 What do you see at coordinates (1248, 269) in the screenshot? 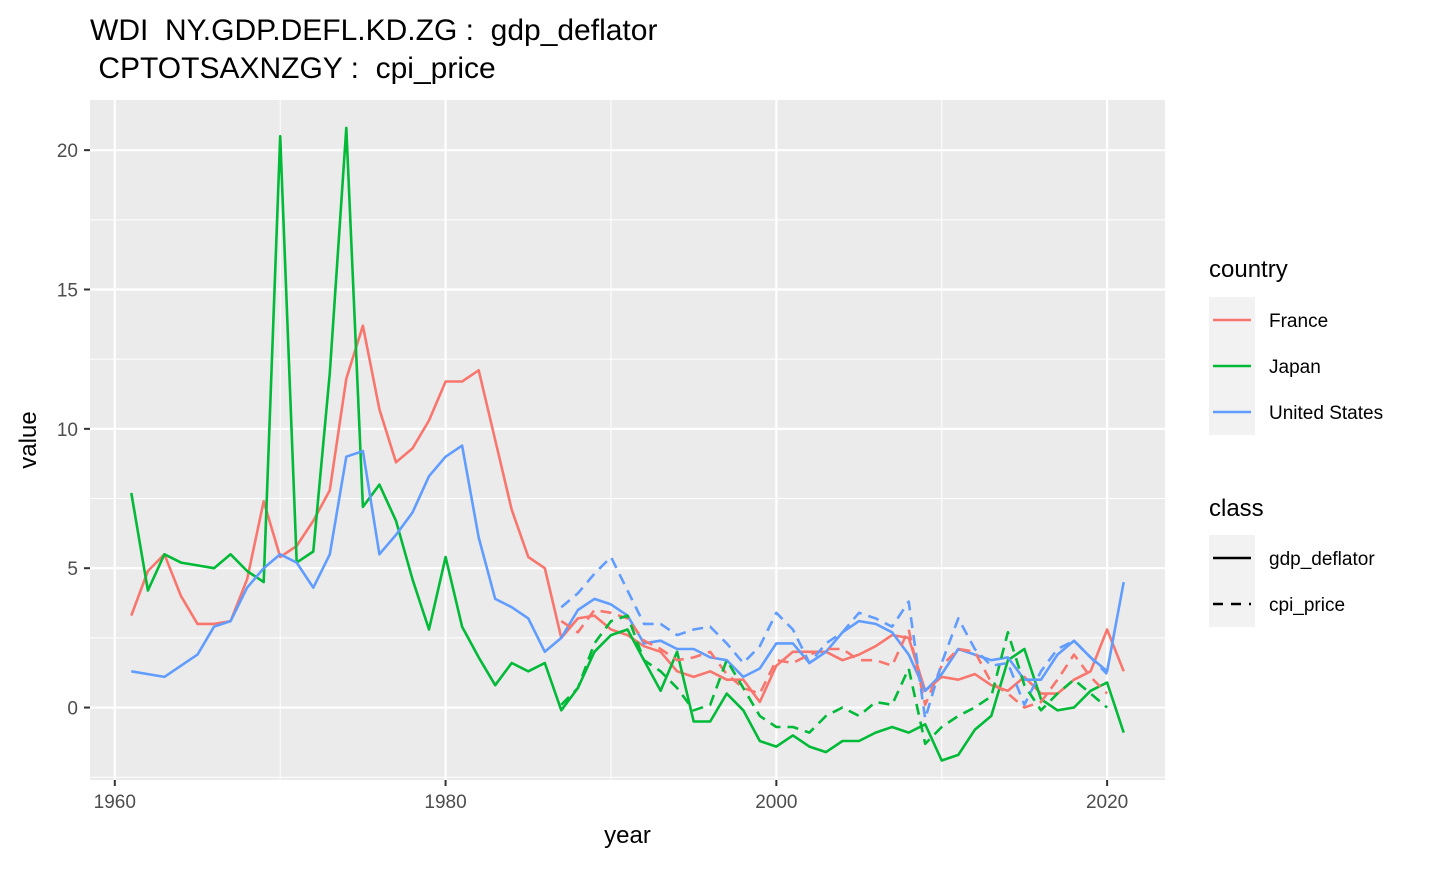
I see `legend-title-country: country` at bounding box center [1248, 269].